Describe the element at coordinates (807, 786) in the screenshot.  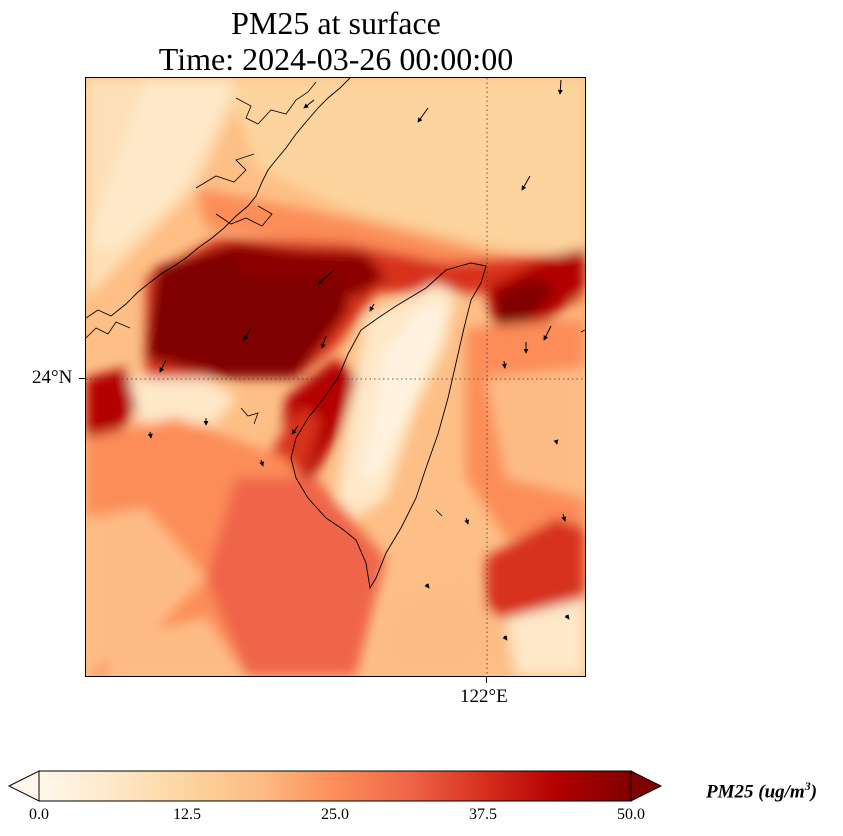
I see `colorbar-units-exponent: 3` at that location.